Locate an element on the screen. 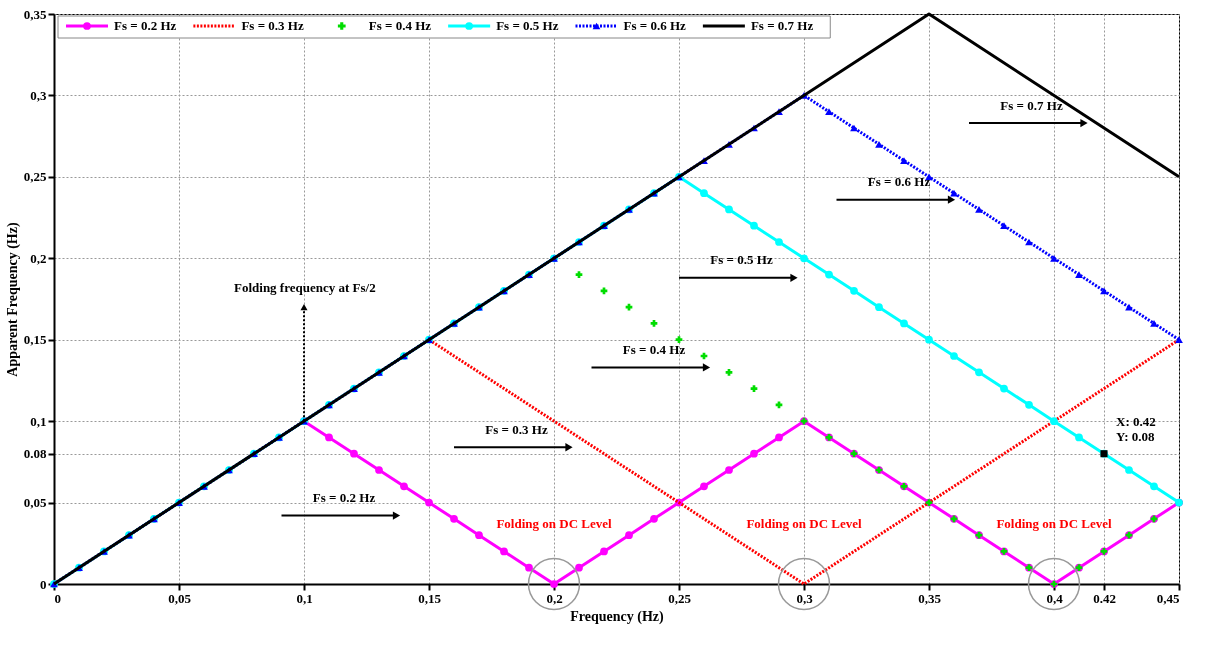 This screenshot has width=1218, height=652. x-tick-label: 0,3 is located at coordinates (805, 598).